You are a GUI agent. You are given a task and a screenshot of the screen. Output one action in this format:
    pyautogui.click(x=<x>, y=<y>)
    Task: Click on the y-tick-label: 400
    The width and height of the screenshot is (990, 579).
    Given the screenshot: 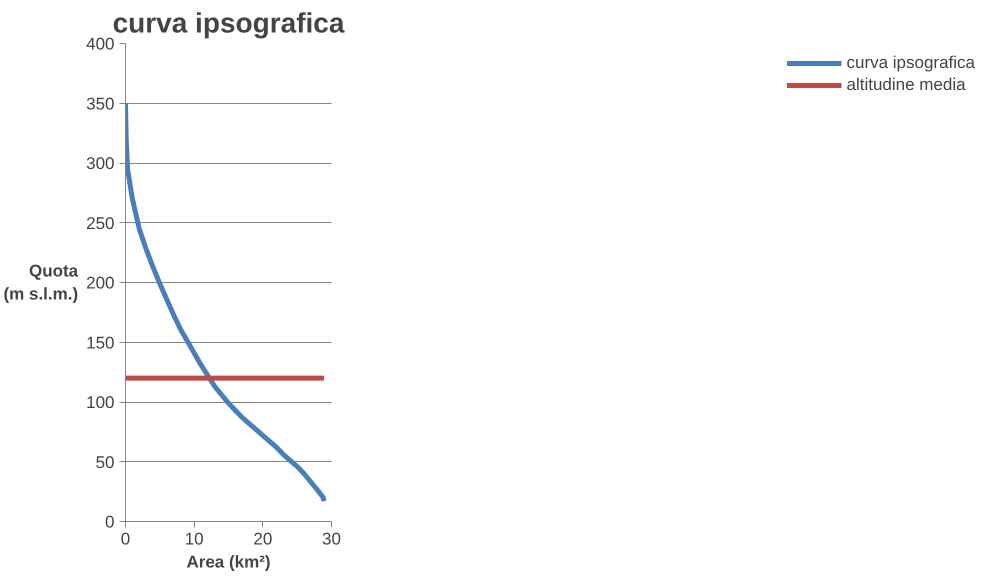 What is the action you would take?
    pyautogui.click(x=100, y=44)
    